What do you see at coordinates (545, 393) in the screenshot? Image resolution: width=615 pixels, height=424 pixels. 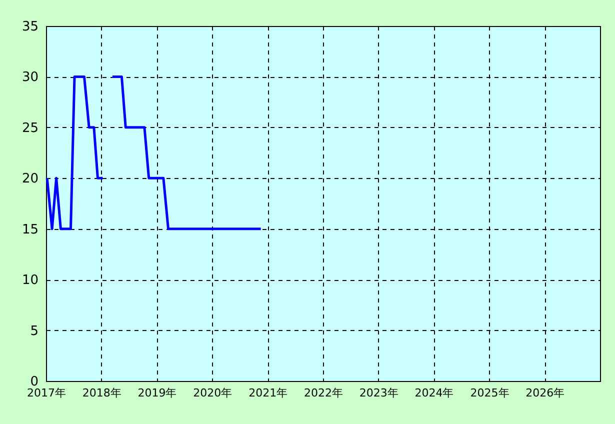 I see `x-tick-label: 2026年` at bounding box center [545, 393].